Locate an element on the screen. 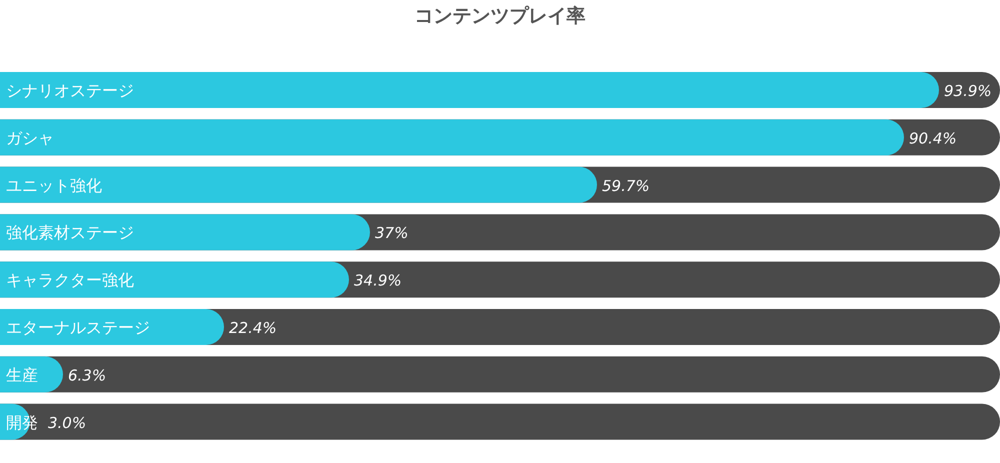 This screenshot has height=463, width=1000. data-label: 34.9% is located at coordinates (378, 281).